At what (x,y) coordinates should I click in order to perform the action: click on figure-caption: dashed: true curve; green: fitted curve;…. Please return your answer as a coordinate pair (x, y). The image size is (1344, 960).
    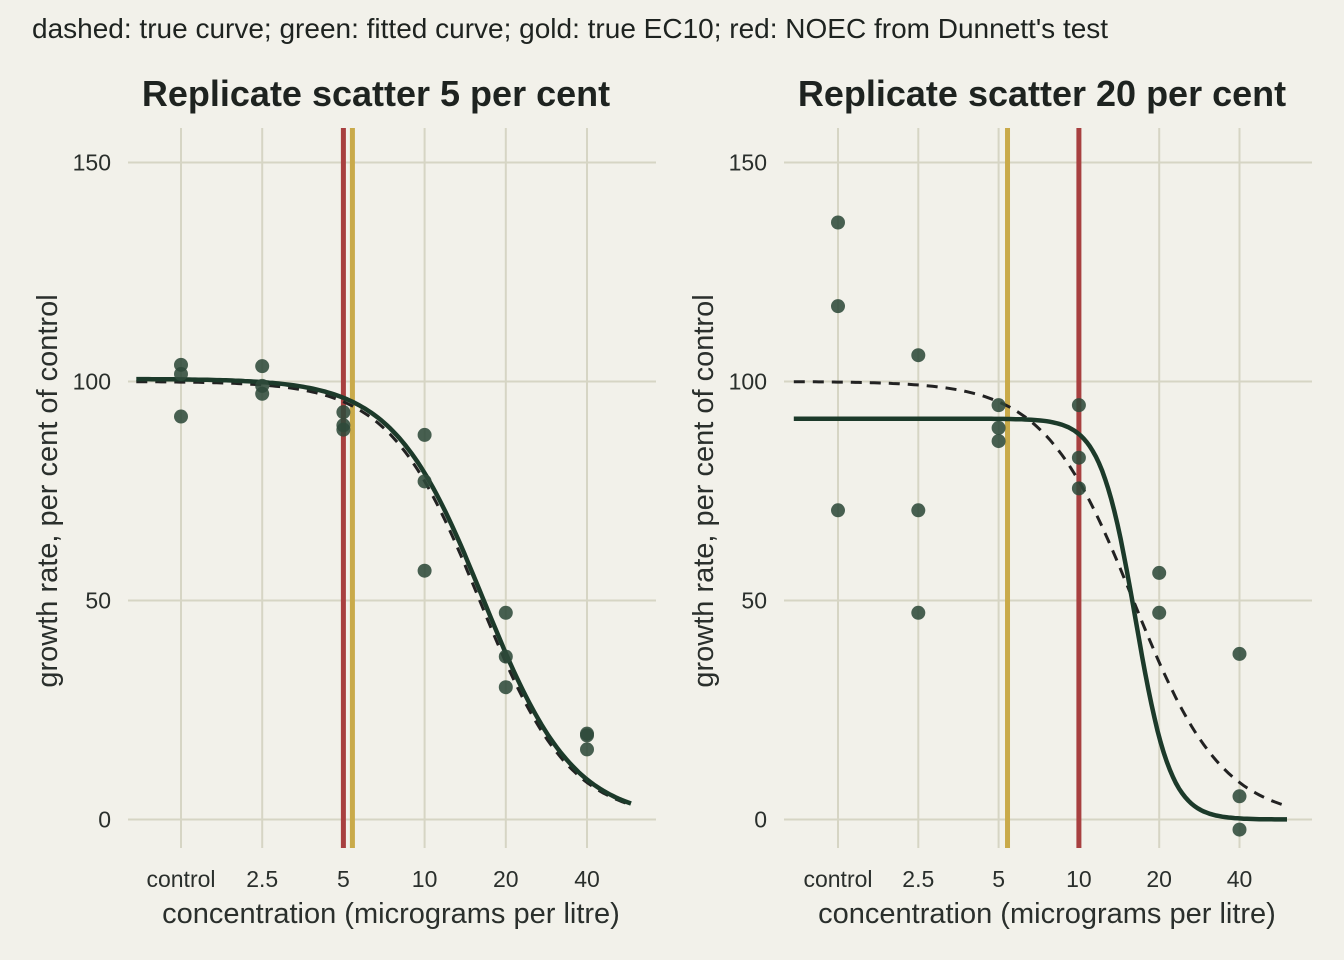
    Looking at the image, I should click on (570, 28).